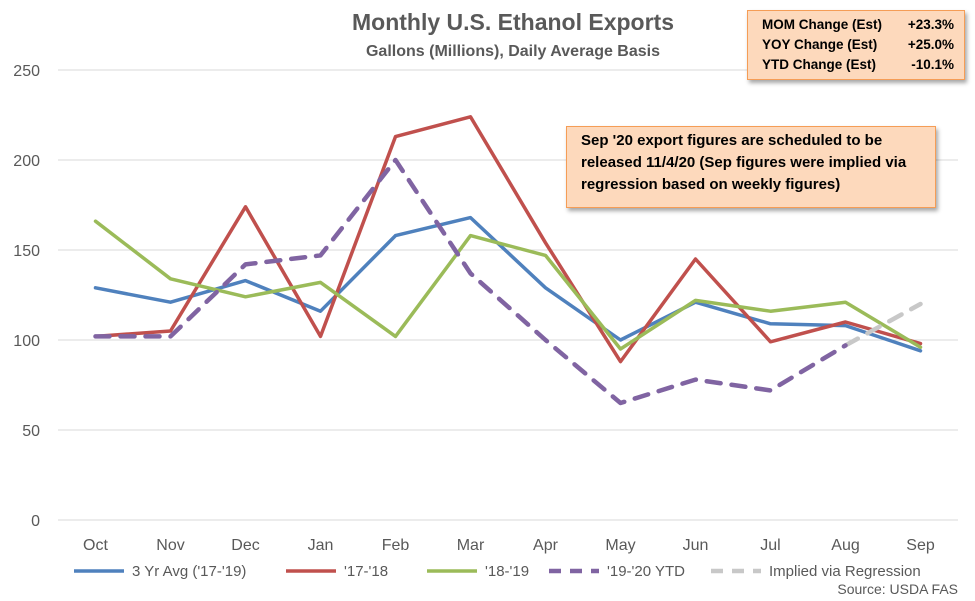 This screenshot has height=601, width=975. Describe the element at coordinates (883, 324) in the screenshot. I see `series-line` at that location.